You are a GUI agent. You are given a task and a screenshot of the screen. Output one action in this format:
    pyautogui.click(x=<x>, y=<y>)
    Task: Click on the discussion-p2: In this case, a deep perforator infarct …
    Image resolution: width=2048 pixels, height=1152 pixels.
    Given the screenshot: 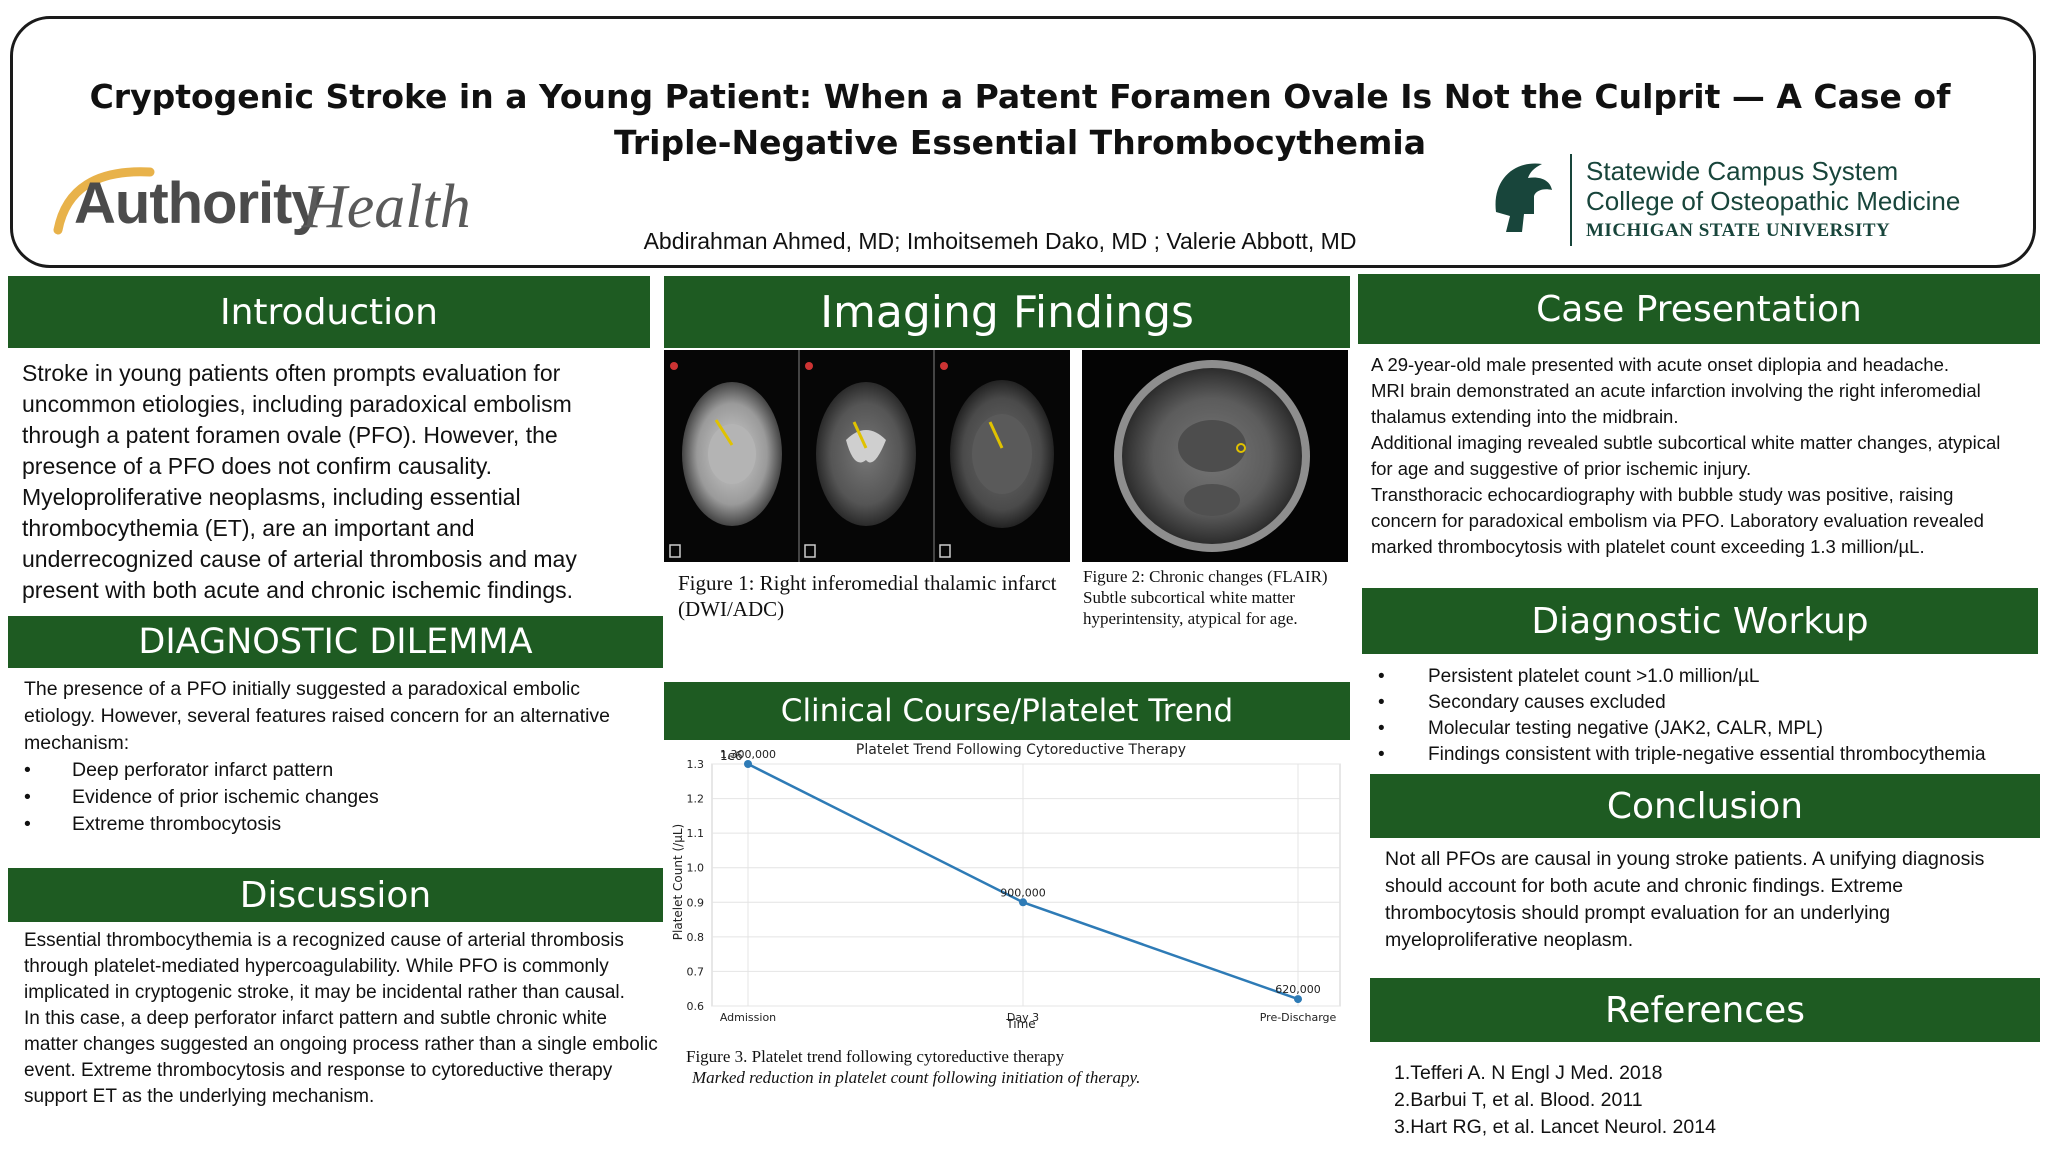 What is the action you would take?
    pyautogui.click(x=341, y=1057)
    